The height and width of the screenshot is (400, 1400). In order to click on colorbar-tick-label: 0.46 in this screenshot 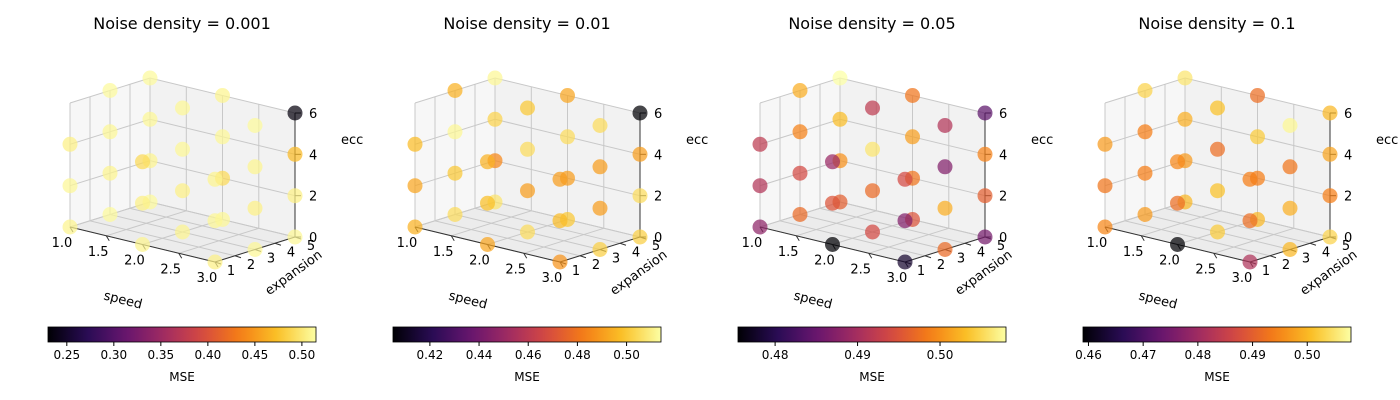, I will do `click(528, 355)`.